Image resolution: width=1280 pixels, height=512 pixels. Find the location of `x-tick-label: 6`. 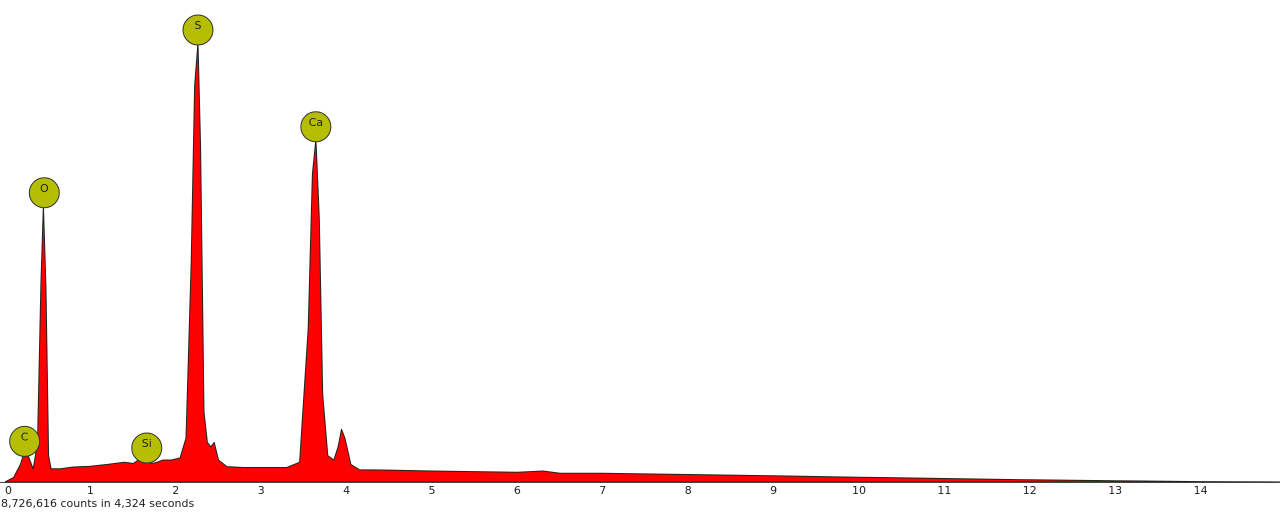

x-tick-label: 6 is located at coordinates (517, 490).